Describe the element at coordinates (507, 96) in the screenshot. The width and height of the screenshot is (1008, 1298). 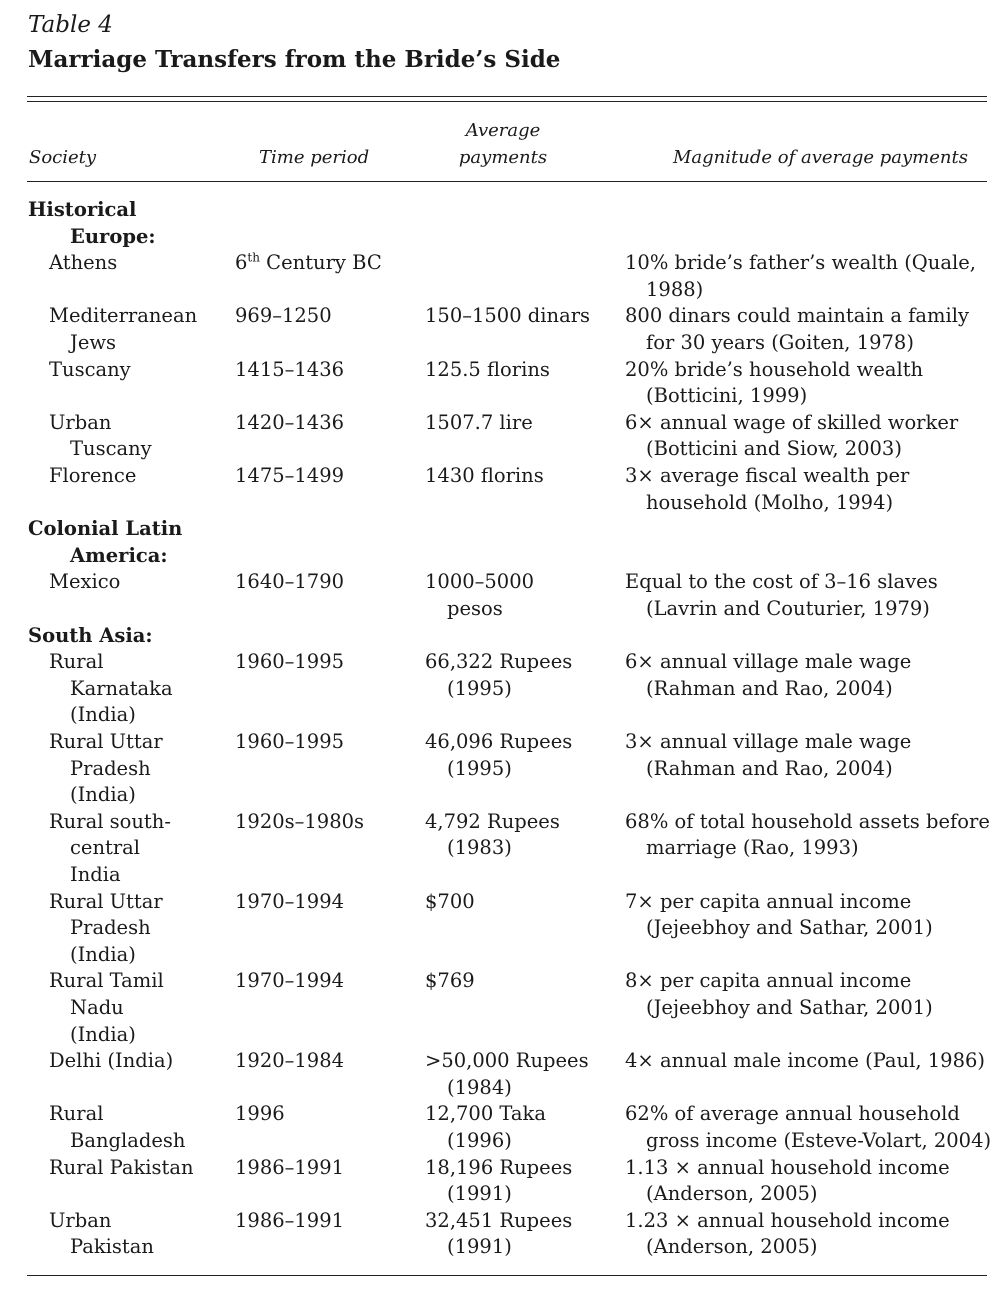
I see `top-rule-upper` at that location.